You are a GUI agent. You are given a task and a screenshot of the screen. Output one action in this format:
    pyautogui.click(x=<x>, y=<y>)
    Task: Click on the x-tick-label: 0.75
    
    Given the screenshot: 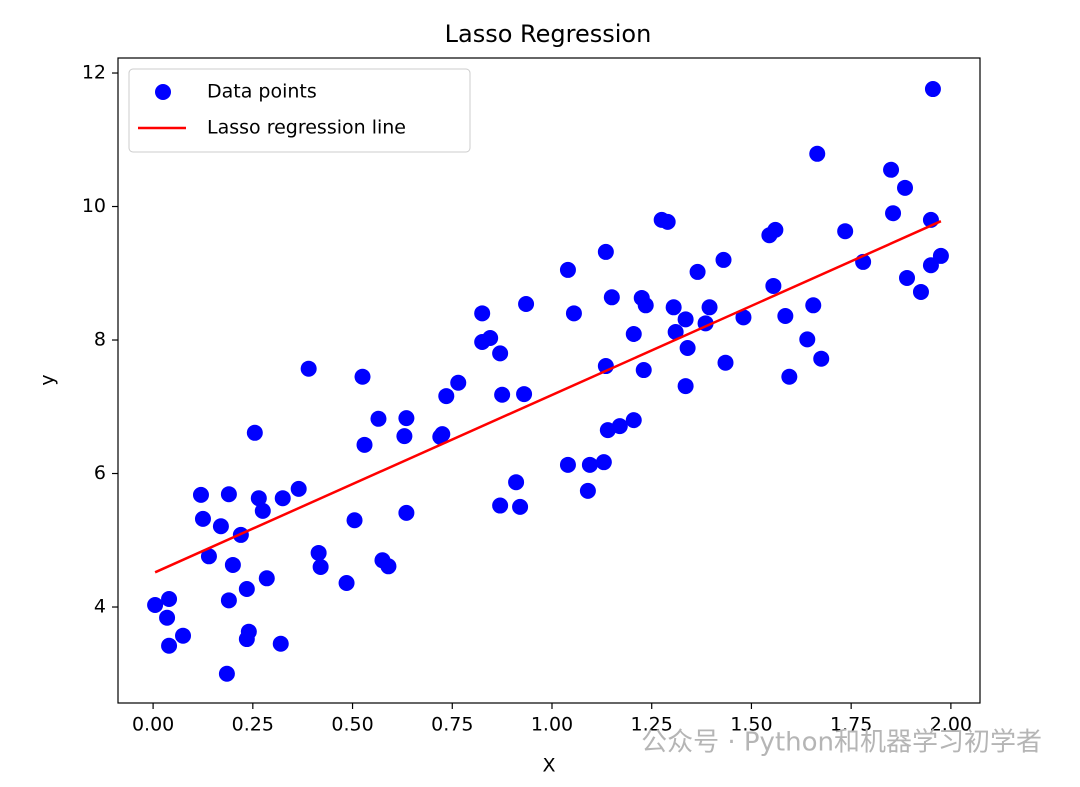 What is the action you would take?
    pyautogui.click(x=452, y=725)
    